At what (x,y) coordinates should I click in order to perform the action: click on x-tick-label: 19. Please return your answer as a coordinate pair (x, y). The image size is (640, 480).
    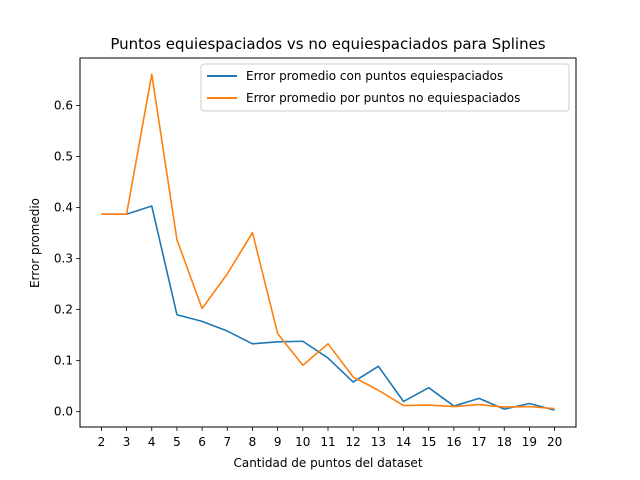
    Looking at the image, I should click on (529, 442).